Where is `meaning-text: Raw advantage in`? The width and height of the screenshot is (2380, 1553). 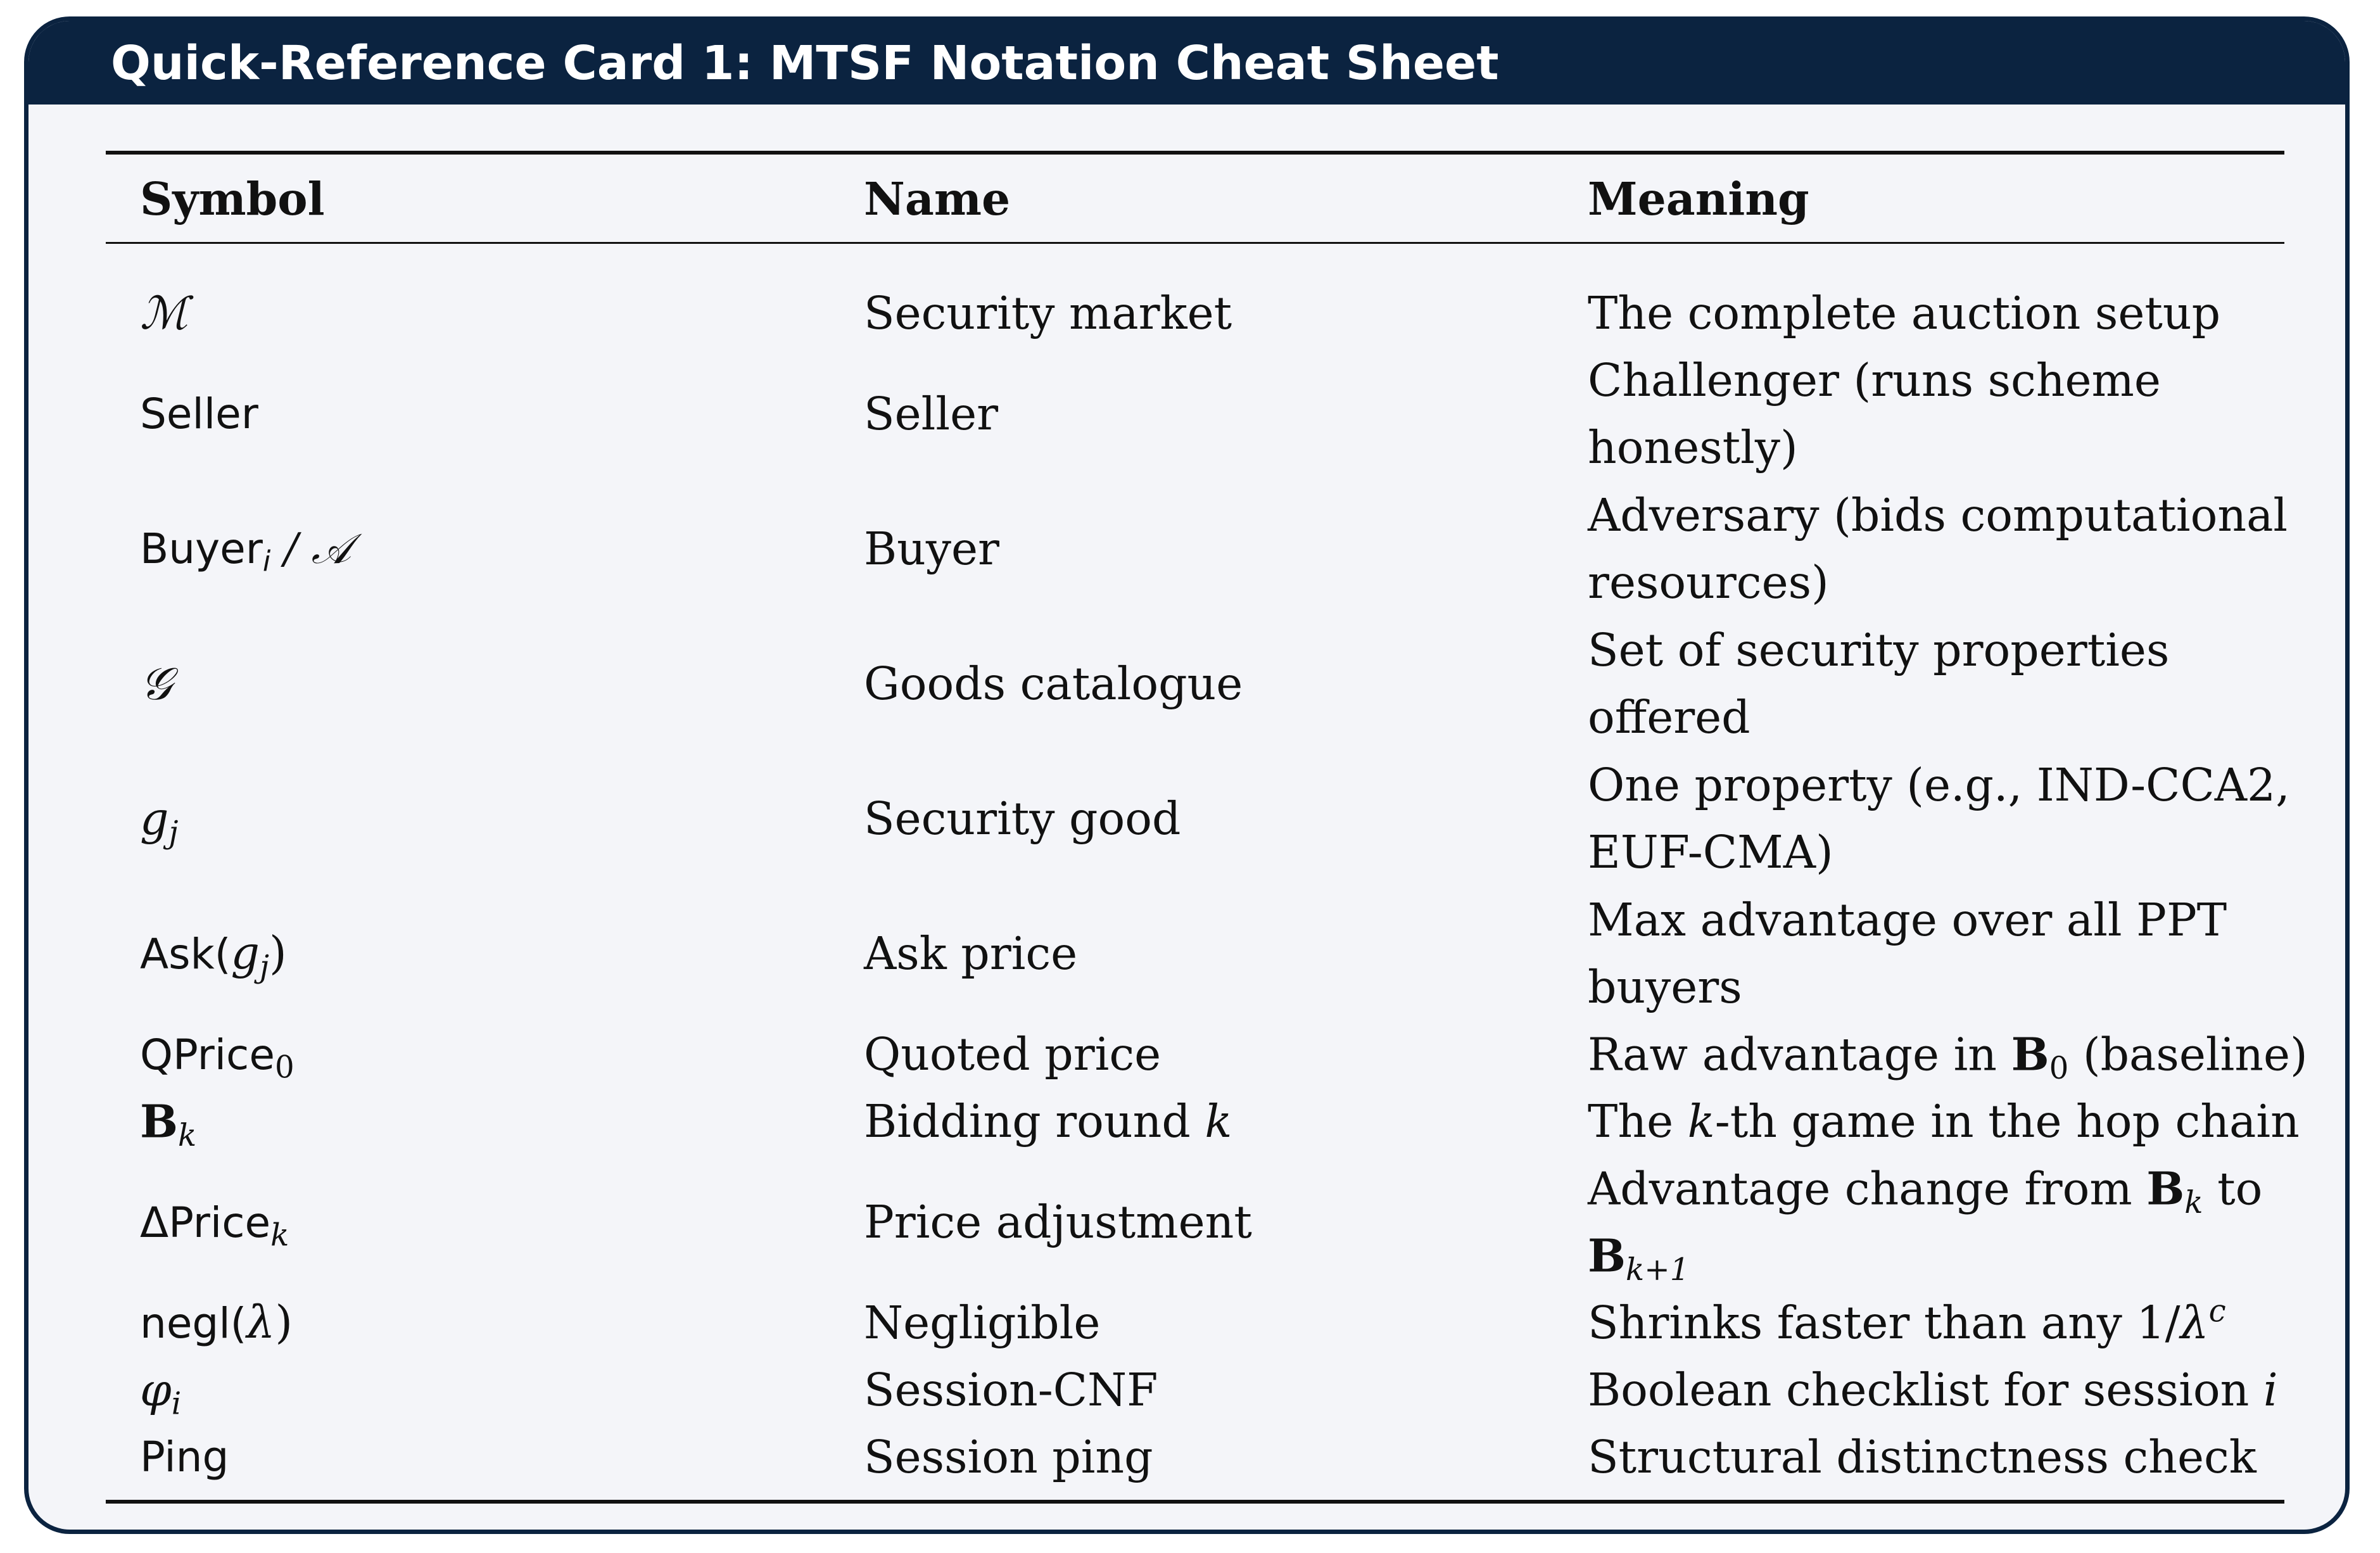
meaning-text: Raw advantage in is located at coordinates (1799, 1054).